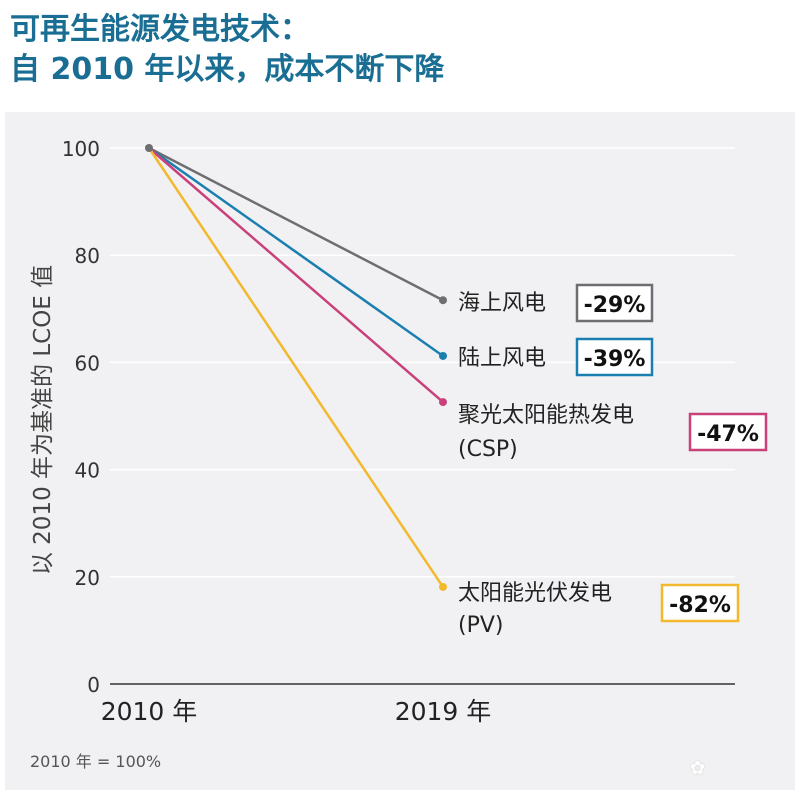 This screenshot has width=800, height=798. What do you see at coordinates (87, 578) in the screenshot?
I see `y-tick-label: 20` at bounding box center [87, 578].